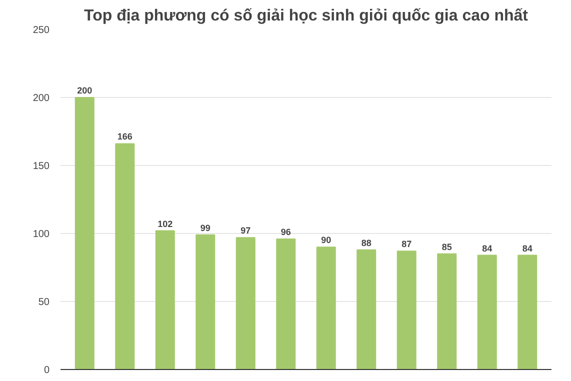  I want to click on y-tick-label: 0, so click(47, 370).